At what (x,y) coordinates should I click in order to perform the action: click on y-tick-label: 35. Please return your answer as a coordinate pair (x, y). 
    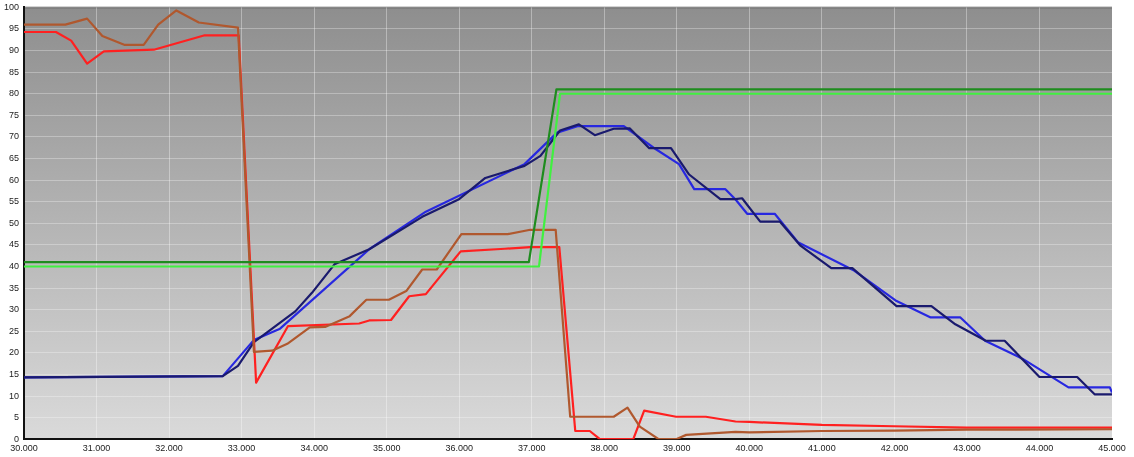
    Looking at the image, I should click on (14, 287).